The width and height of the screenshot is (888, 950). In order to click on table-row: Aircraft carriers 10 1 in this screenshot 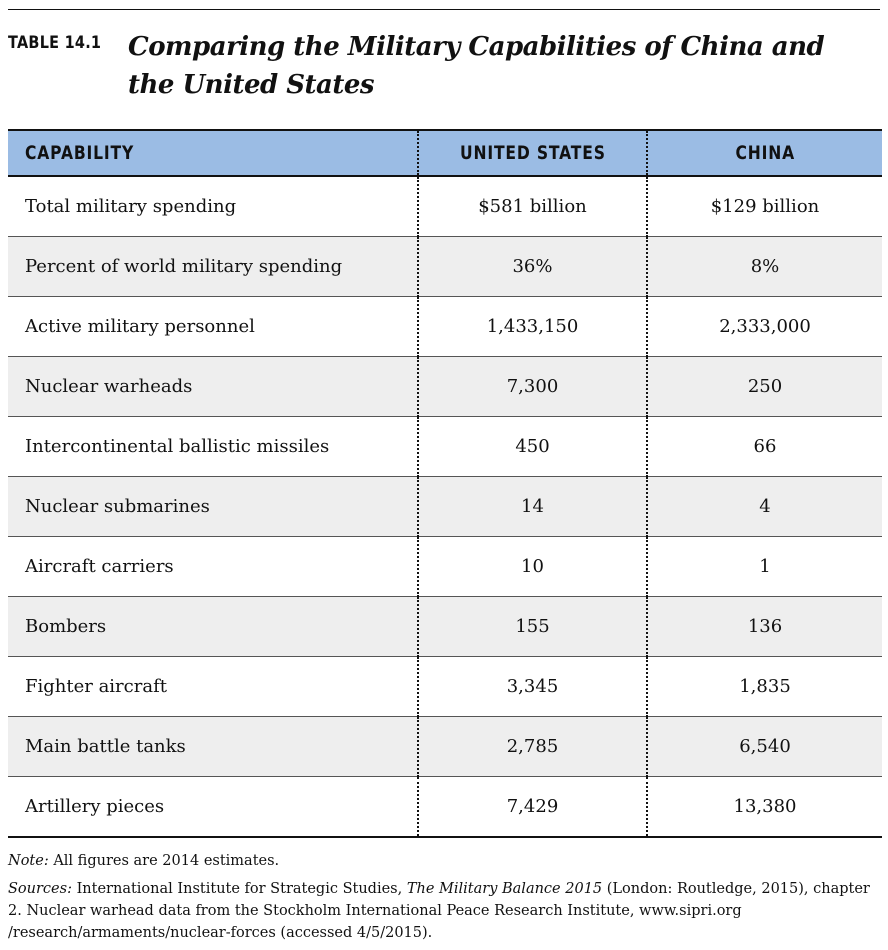, I will do `click(445, 566)`.